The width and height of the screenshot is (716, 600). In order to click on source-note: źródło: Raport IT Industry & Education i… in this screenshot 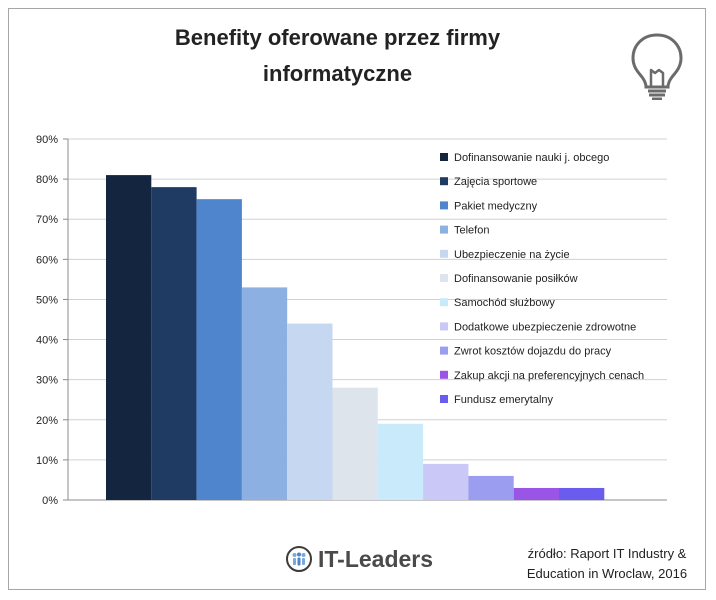, I will do `click(607, 564)`.